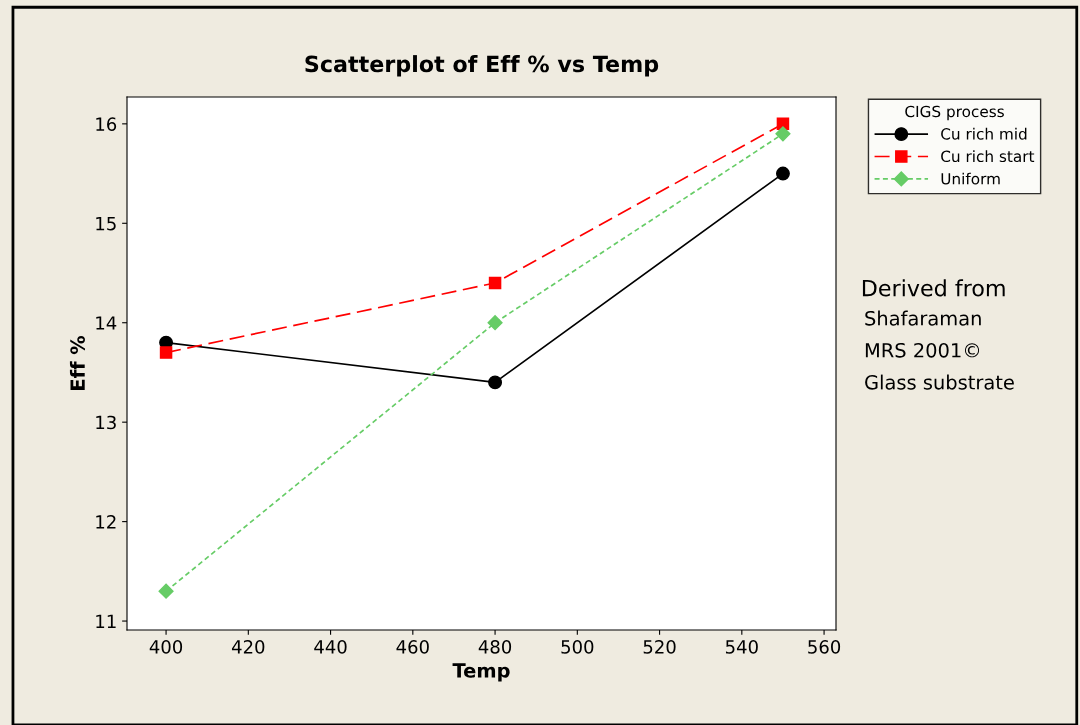  What do you see at coordinates (77, 362) in the screenshot?
I see `y-axis-title: Eff %` at bounding box center [77, 362].